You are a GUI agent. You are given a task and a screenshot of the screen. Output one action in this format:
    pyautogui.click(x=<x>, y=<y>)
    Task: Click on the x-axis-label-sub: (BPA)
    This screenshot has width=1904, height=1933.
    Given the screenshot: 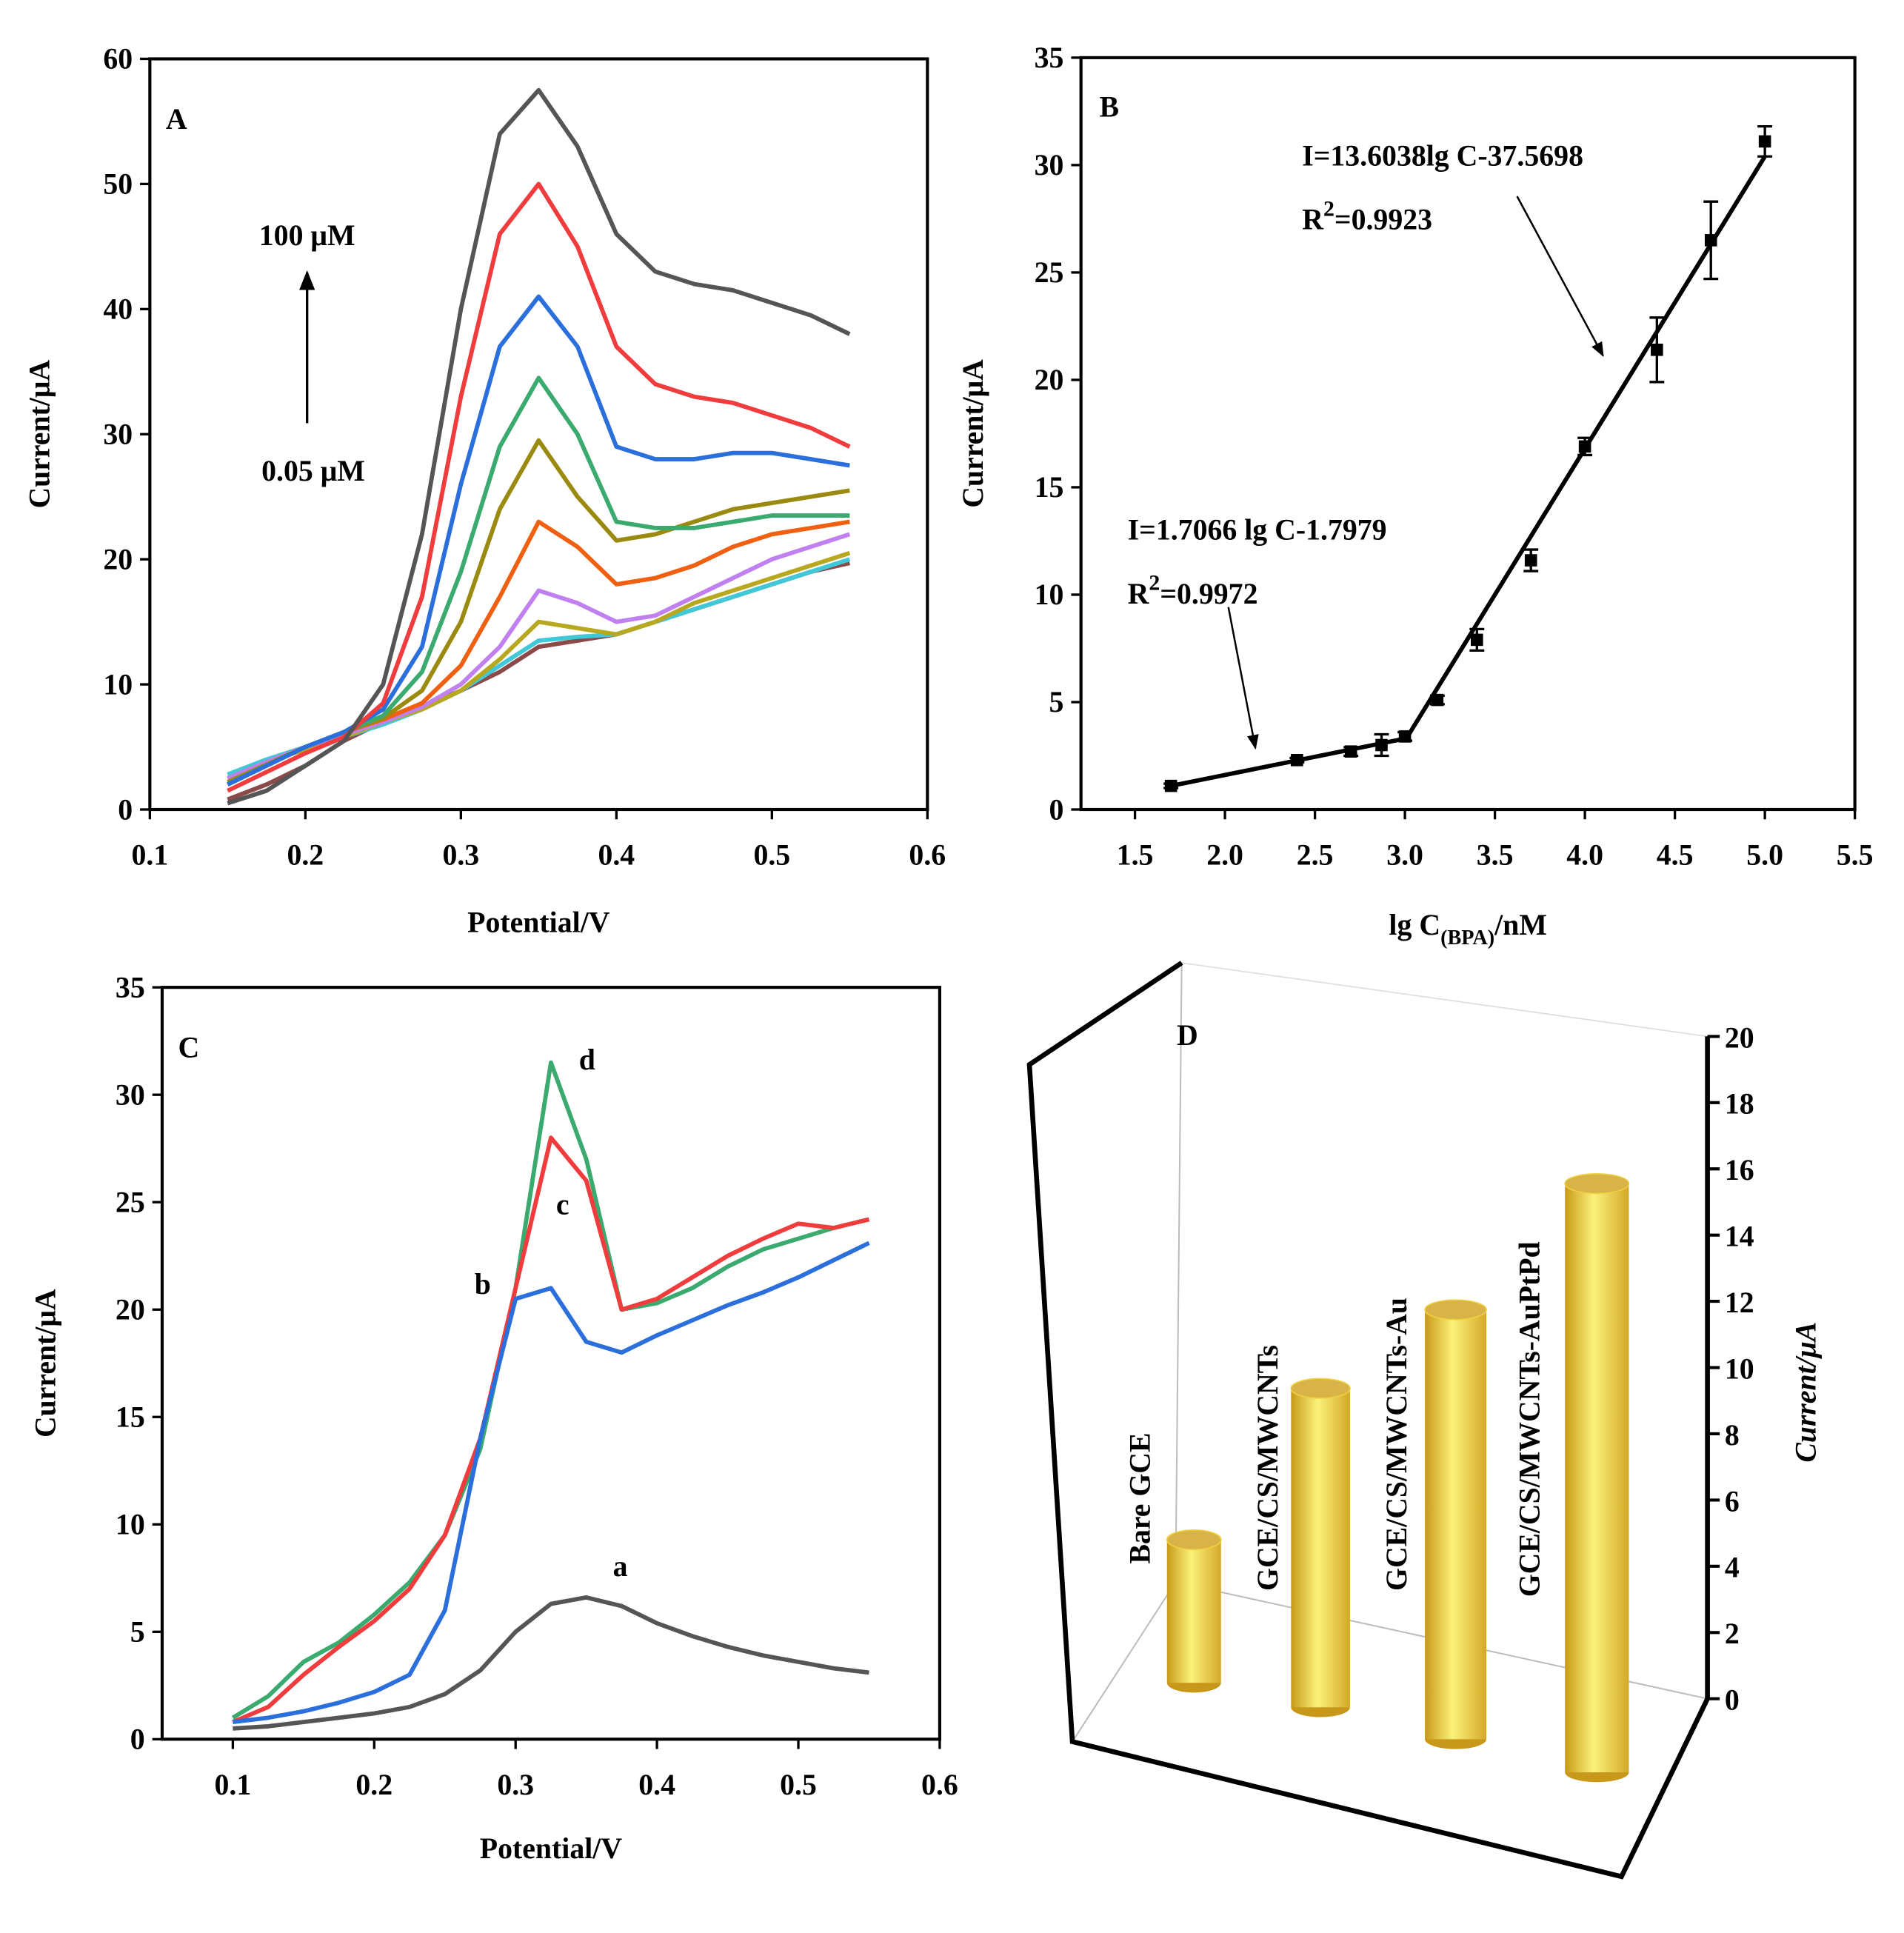 What is the action you would take?
    pyautogui.click(x=1467, y=938)
    